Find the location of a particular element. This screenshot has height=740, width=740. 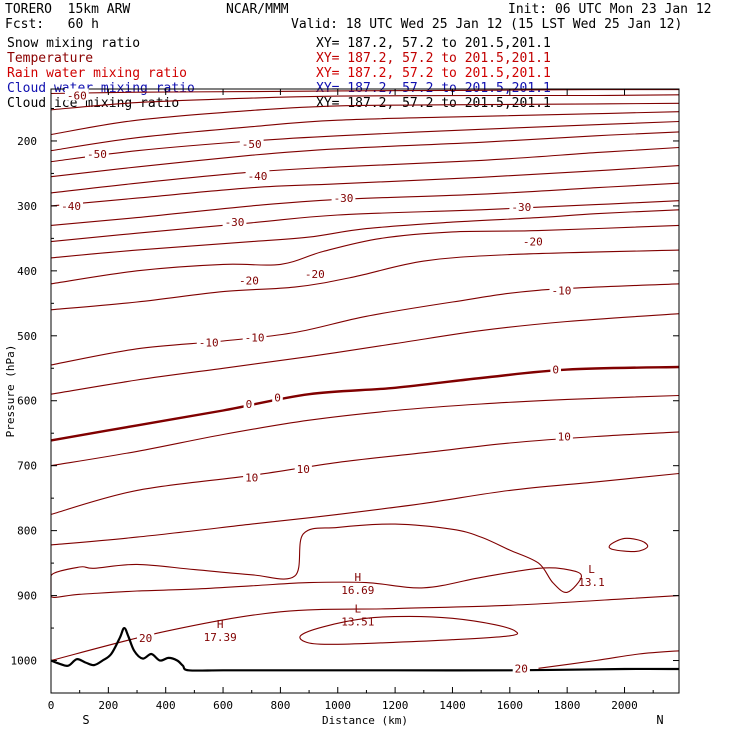

field-snow-xy: XY= 187.2, 57.2 to 201.5,201.1 is located at coordinates (433, 43).